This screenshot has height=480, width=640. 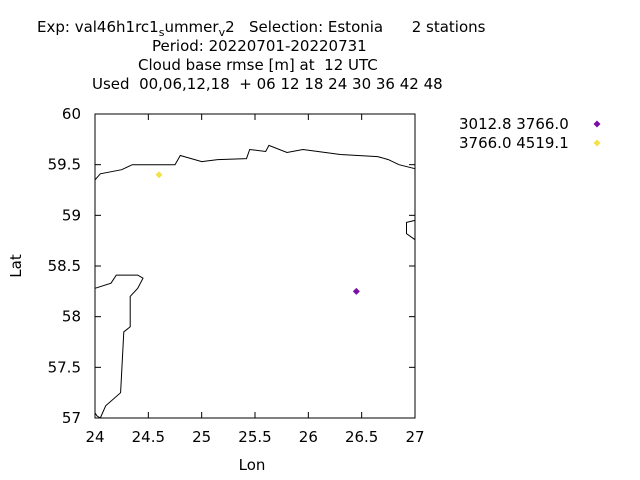 I want to click on y-tick-label: 60, so click(x=71, y=114).